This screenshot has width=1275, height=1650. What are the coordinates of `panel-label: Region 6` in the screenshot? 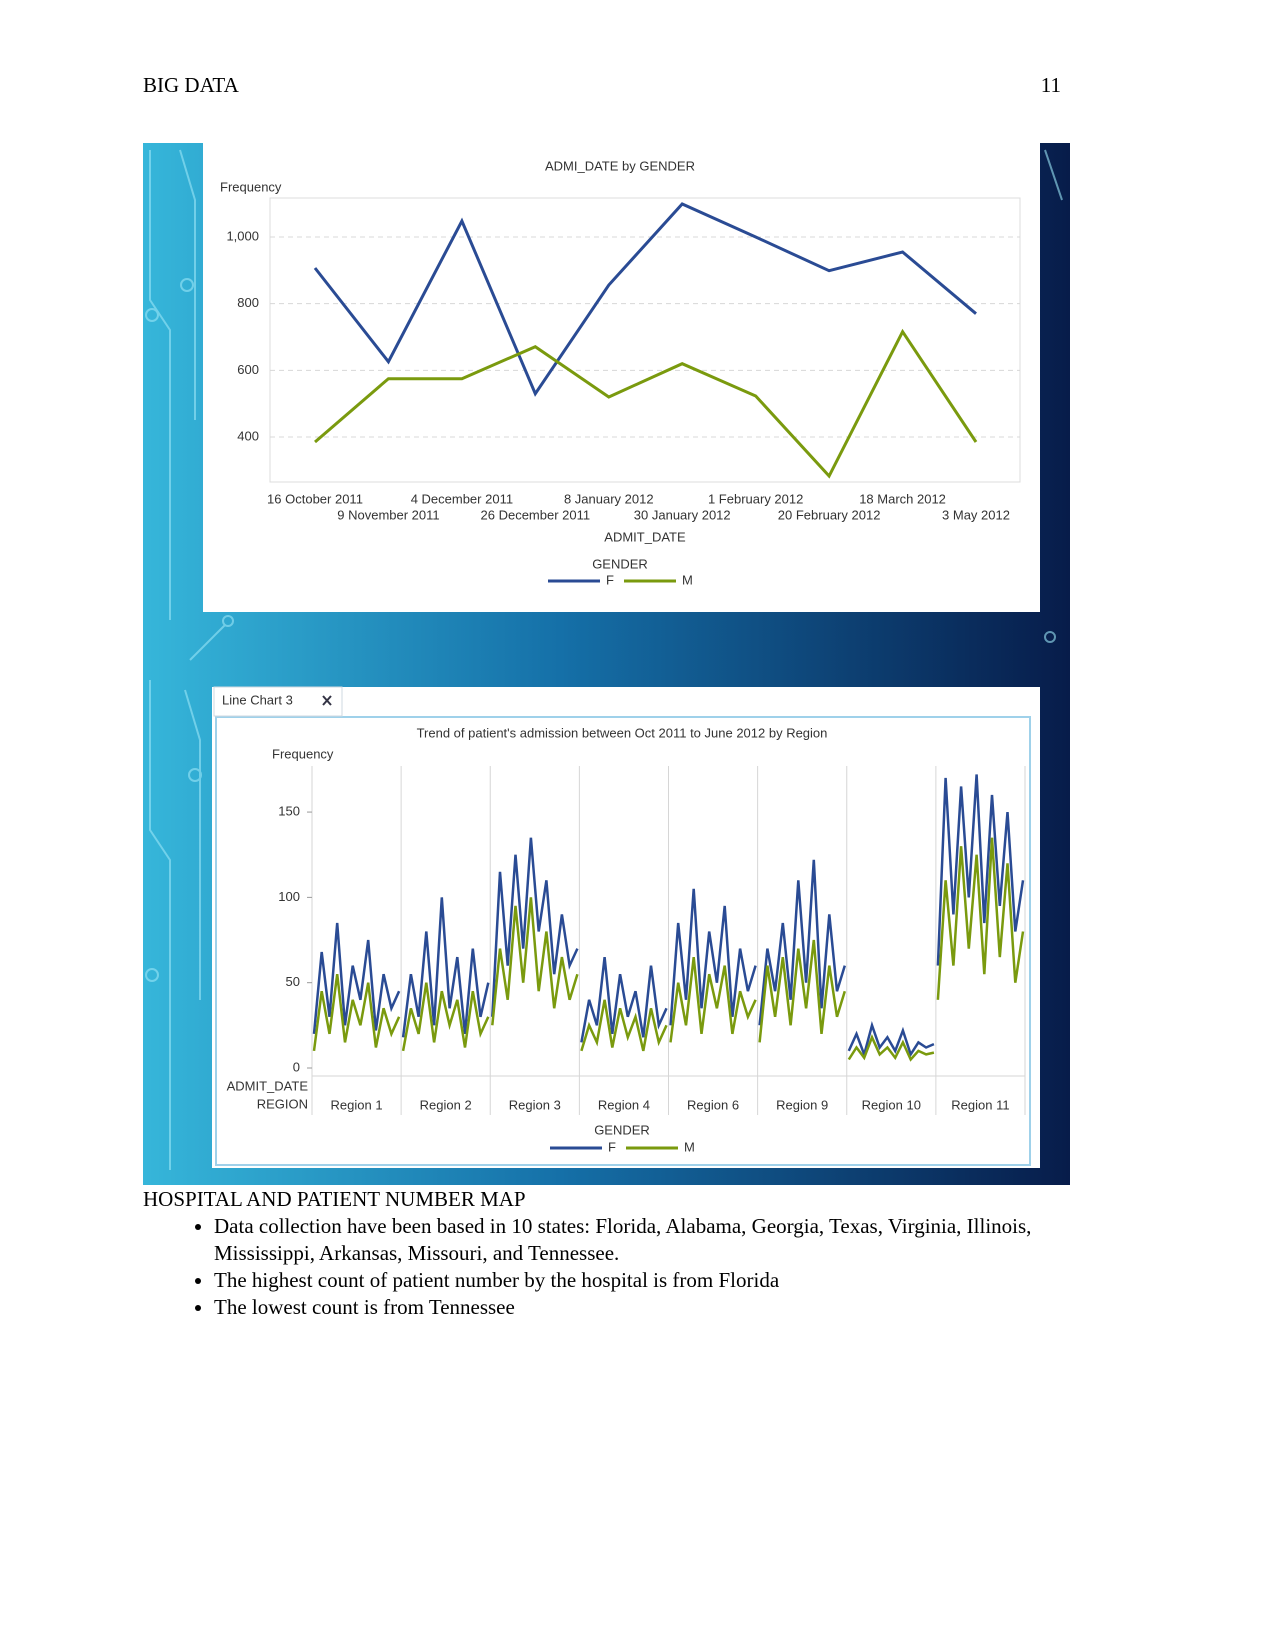 It's located at (713, 1104).